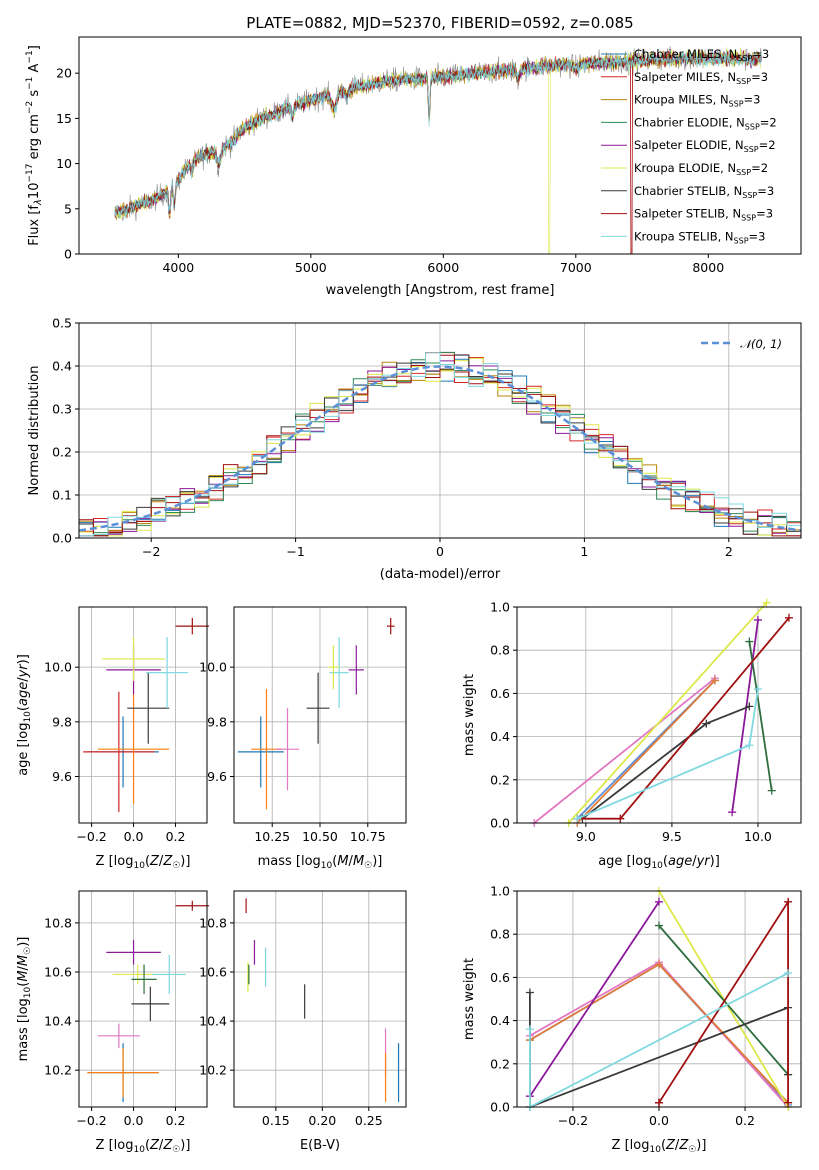 Image resolution: width=819 pixels, height=1170 pixels. What do you see at coordinates (440, 444) in the screenshot?
I see `histograms` at bounding box center [440, 444].